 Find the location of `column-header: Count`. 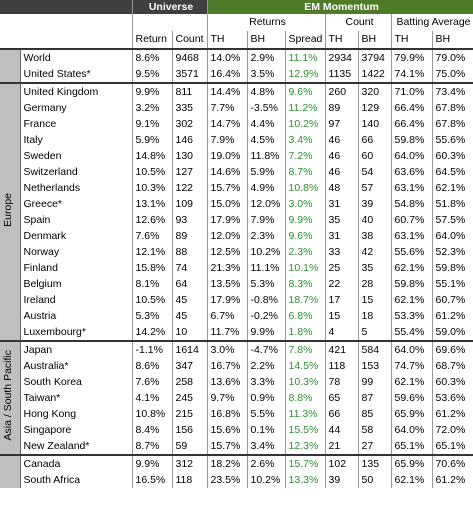

column-header: Count is located at coordinates (190, 40).